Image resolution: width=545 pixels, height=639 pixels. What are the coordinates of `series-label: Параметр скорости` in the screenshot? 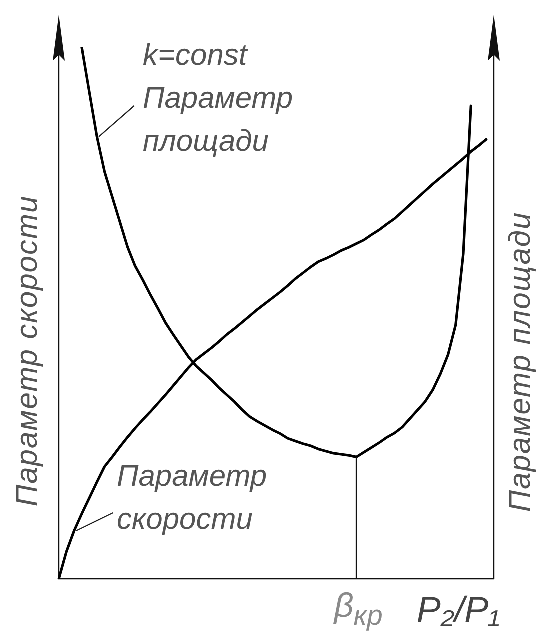 It's located at (192, 498).